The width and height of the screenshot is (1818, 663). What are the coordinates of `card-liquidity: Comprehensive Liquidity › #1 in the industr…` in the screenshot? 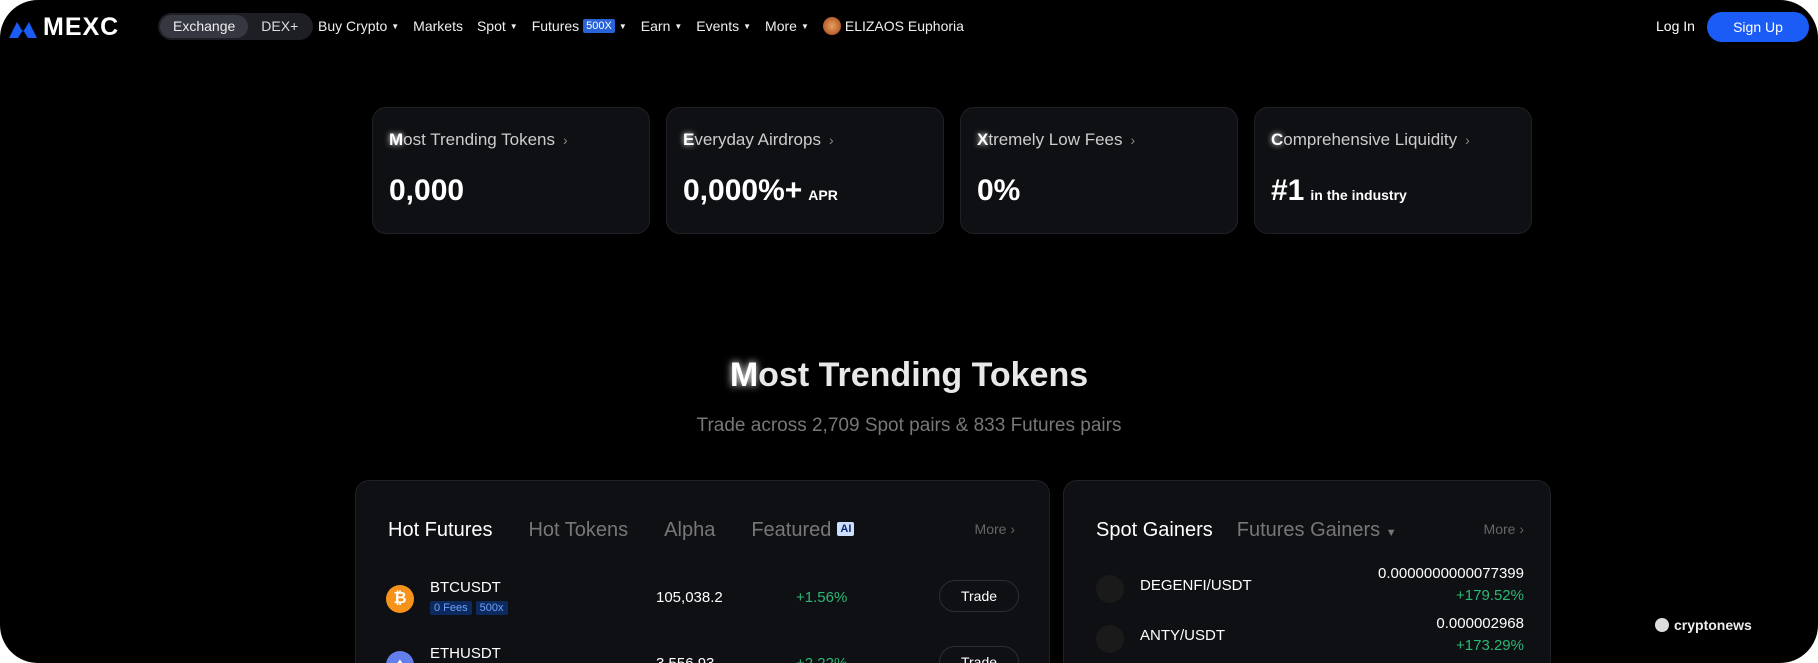 It's located at (1393, 170).